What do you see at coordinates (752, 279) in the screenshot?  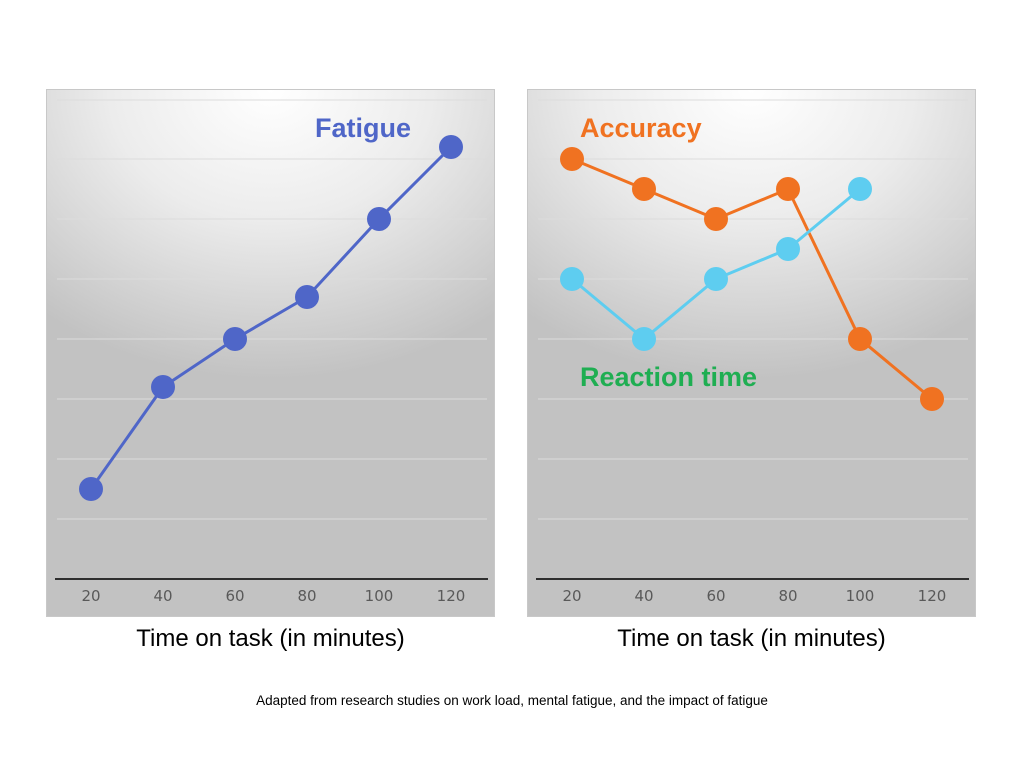 I see `series-line` at bounding box center [752, 279].